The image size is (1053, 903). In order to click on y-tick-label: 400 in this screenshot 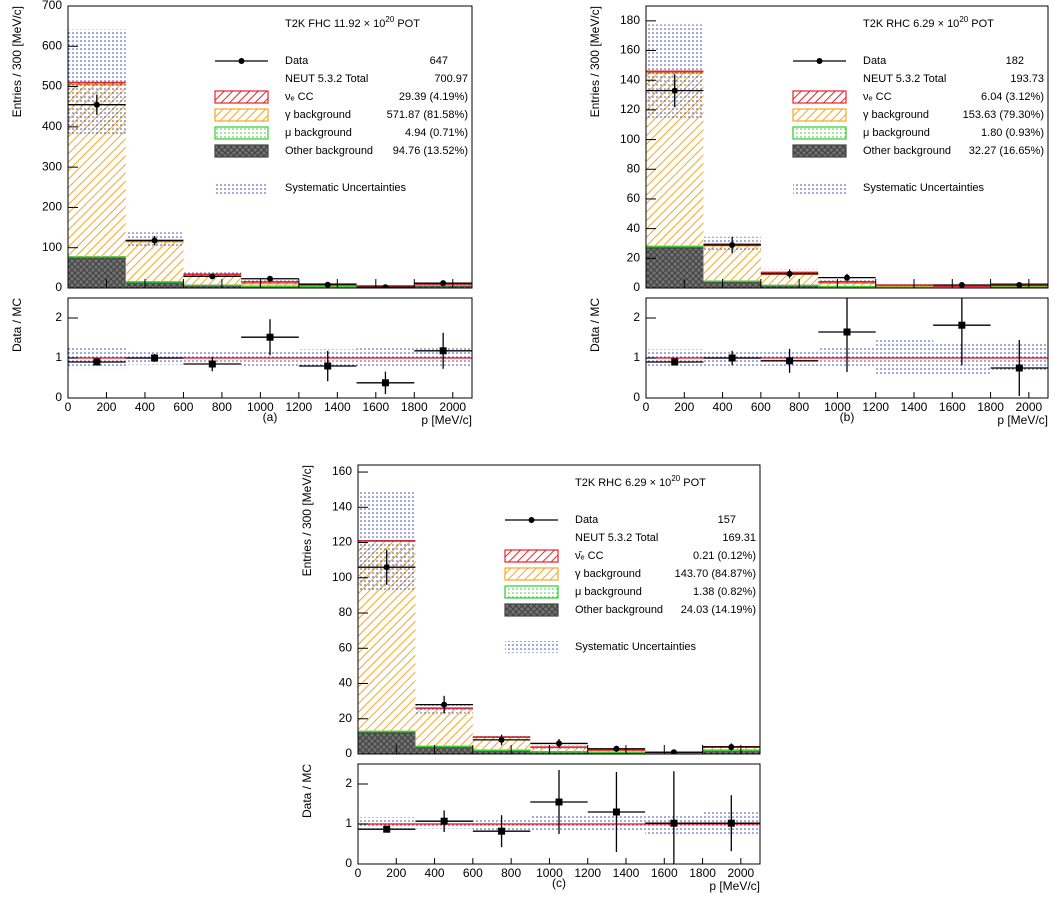, I will do `click(52, 126)`.